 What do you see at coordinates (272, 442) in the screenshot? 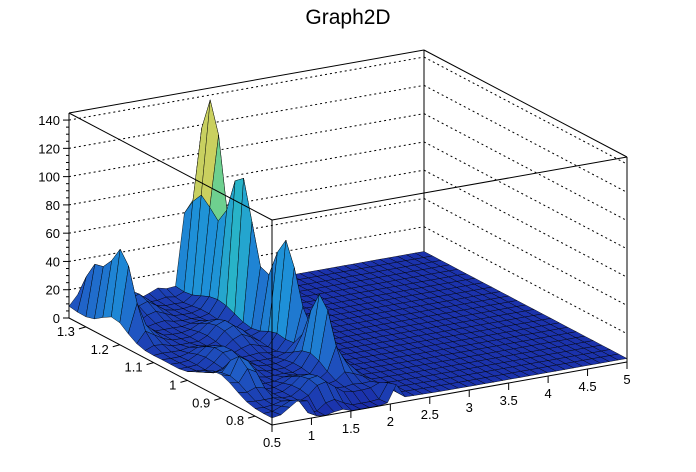
I see `x-tick-label: 0.5` at bounding box center [272, 442].